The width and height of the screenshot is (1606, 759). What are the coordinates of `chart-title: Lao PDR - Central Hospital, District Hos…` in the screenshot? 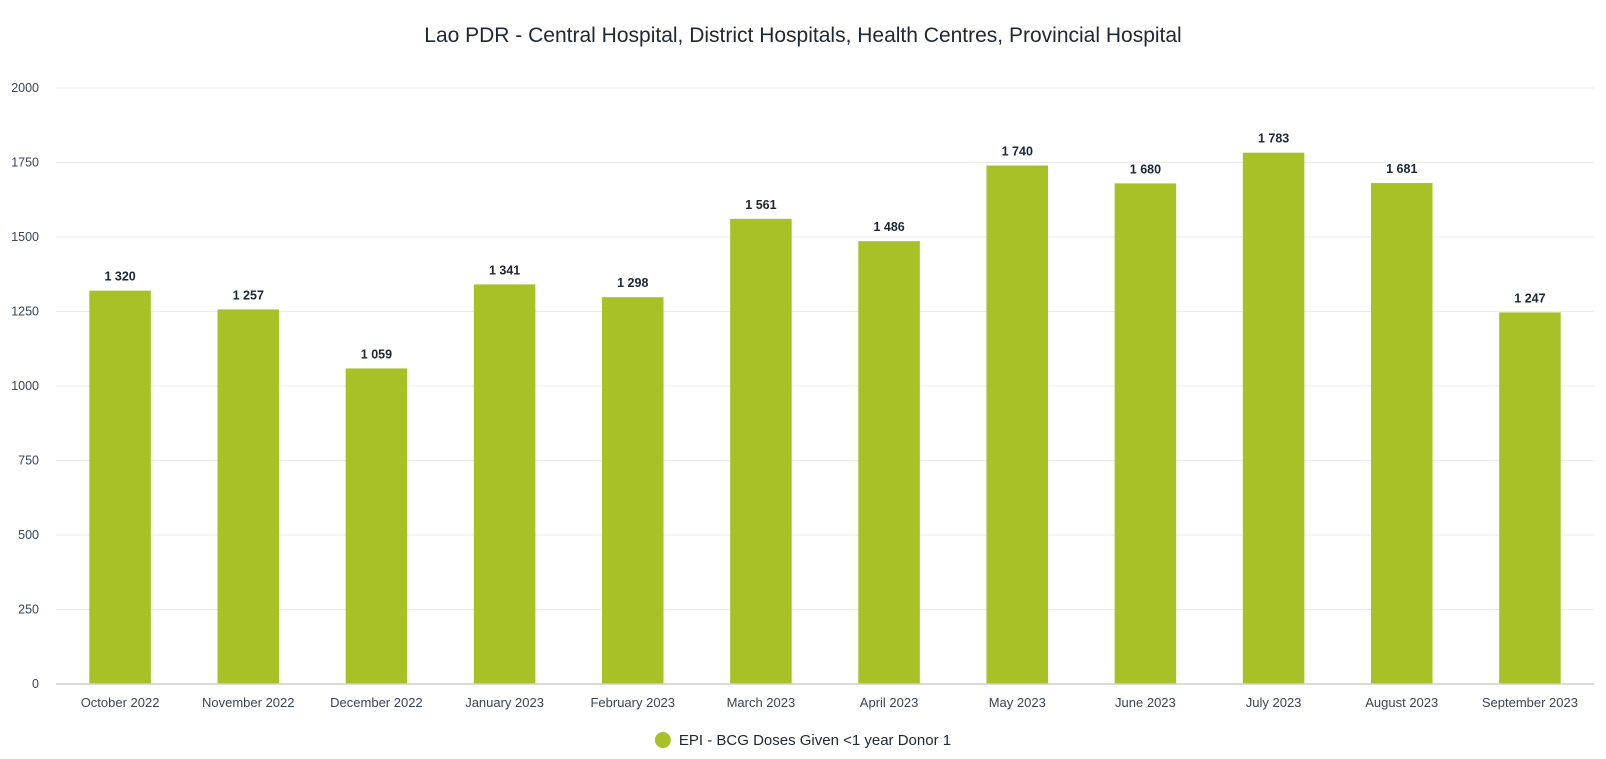 It's located at (802, 35).